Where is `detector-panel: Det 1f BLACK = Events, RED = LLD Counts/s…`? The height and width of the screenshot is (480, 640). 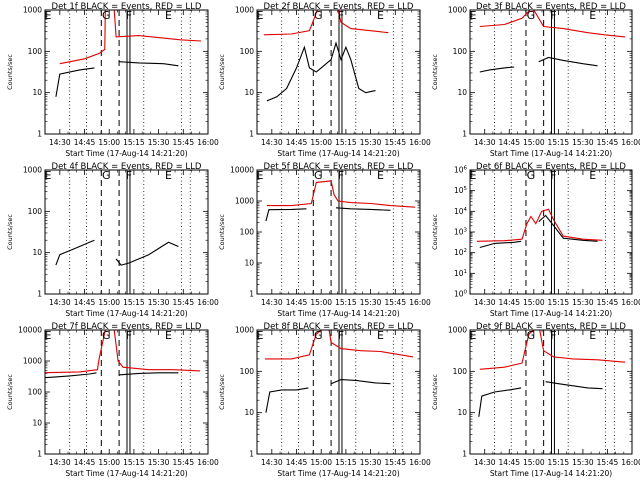 detector-panel: Det 1f BLACK = Events, RED = LLD Counts/s… is located at coordinates (112, 80).